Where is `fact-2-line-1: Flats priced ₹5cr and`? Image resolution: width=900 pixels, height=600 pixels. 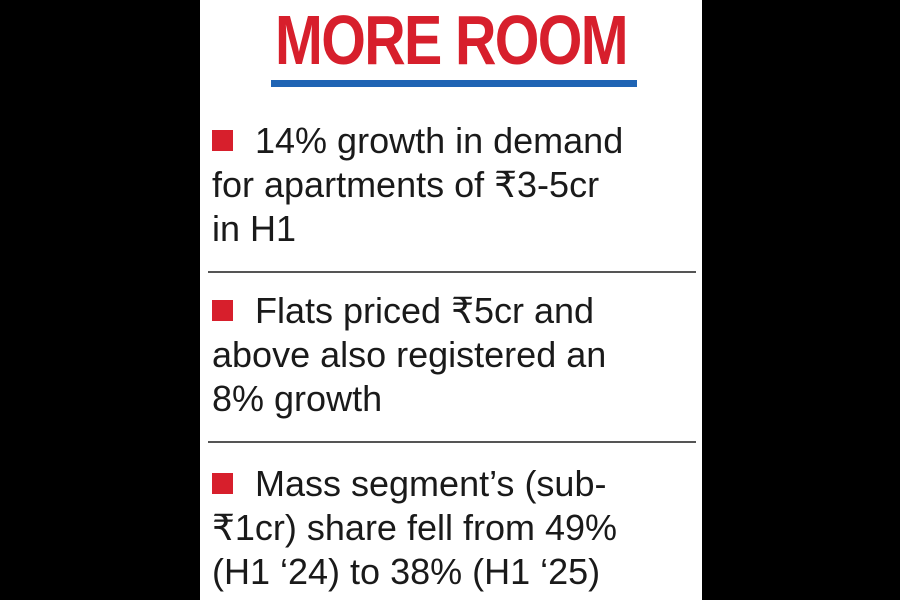
fact-2-line-1: Flats priced ₹5cr and is located at coordinates (425, 310).